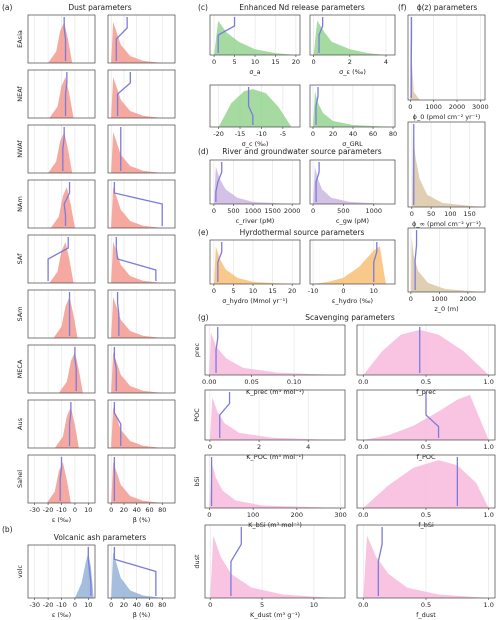  Describe the element at coordinates (352, 72) in the screenshot. I see `x-axis-label: σ_ε (‰)` at that location.